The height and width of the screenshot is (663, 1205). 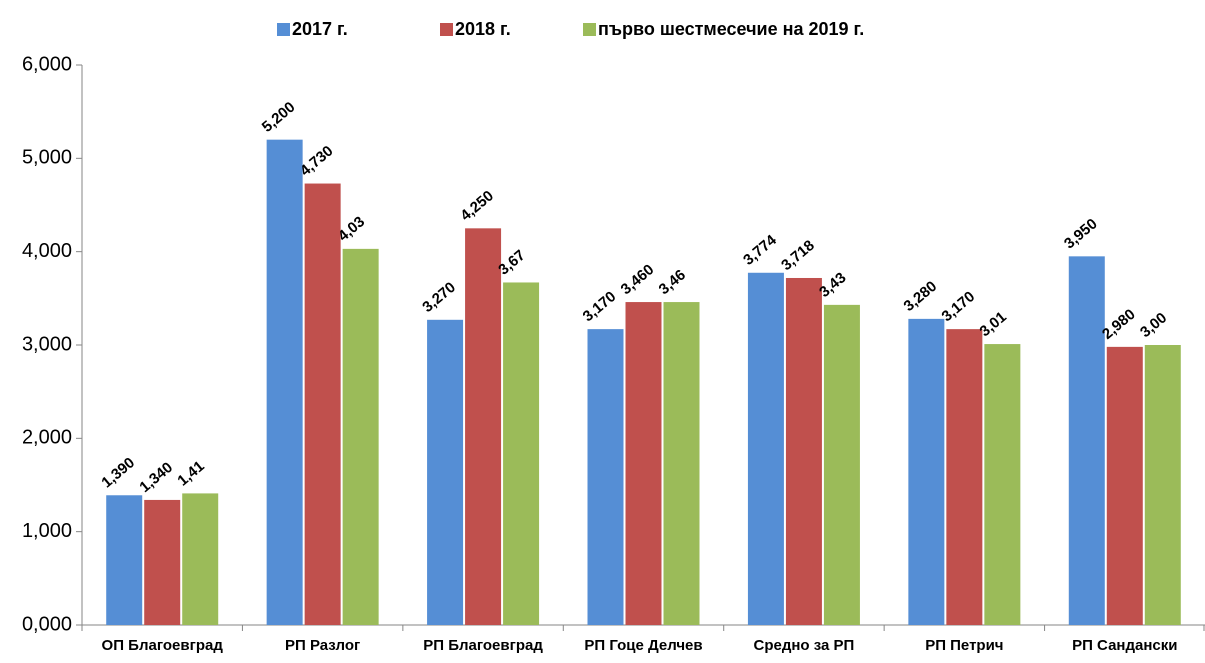 I want to click on value-label: 3,460, so click(x=638, y=279).